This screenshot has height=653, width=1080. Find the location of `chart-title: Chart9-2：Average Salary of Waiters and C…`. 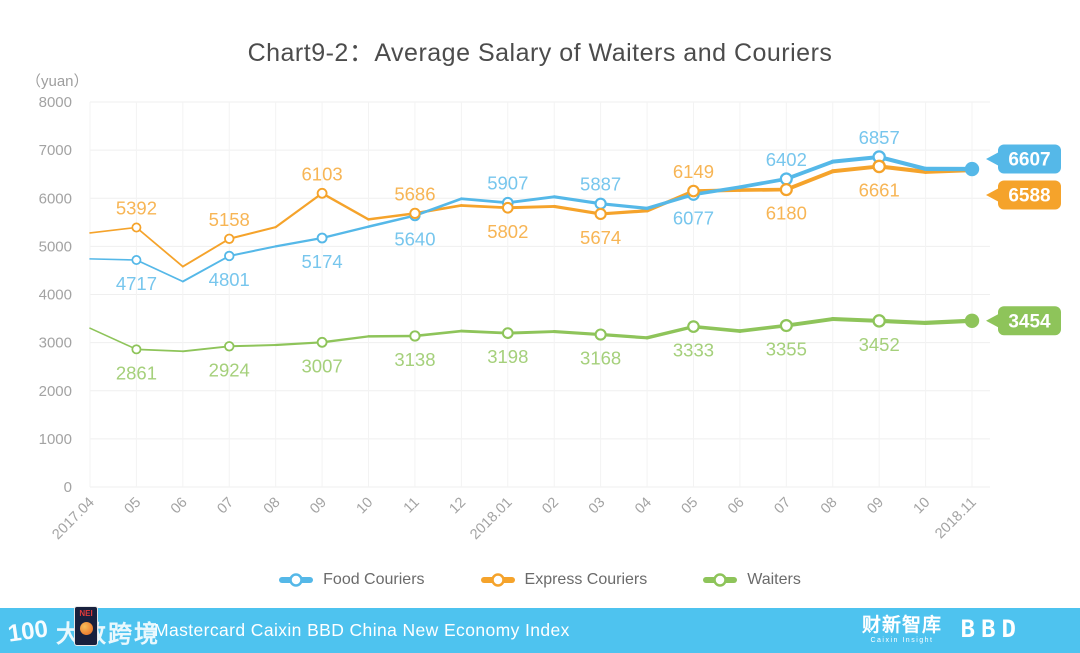

chart-title: Chart9-2：Average Salary of Waiters and C… is located at coordinates (540, 53).